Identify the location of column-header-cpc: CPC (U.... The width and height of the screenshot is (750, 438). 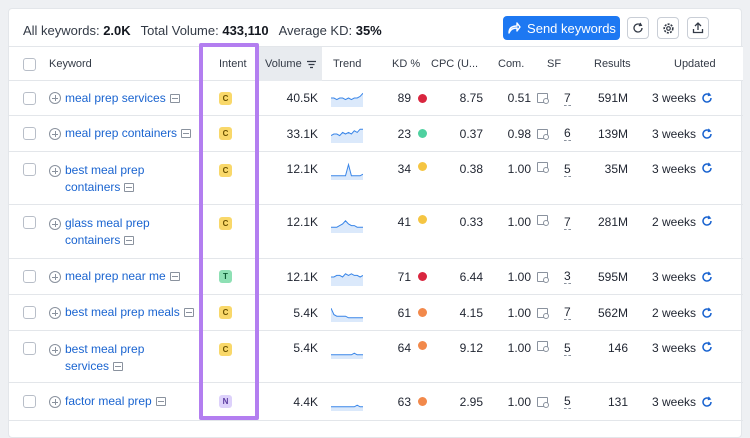
(455, 64).